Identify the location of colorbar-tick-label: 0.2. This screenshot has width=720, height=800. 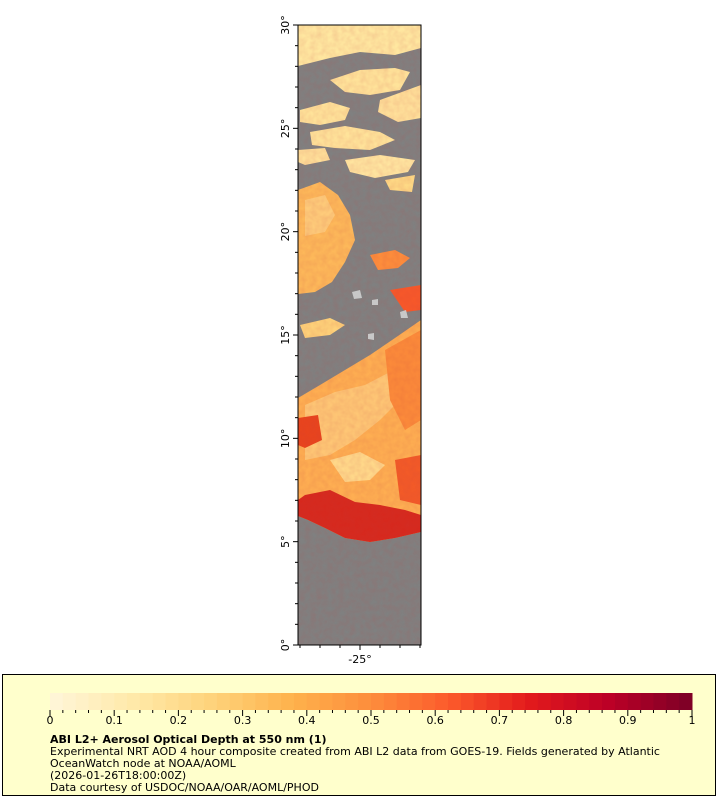
(179, 720).